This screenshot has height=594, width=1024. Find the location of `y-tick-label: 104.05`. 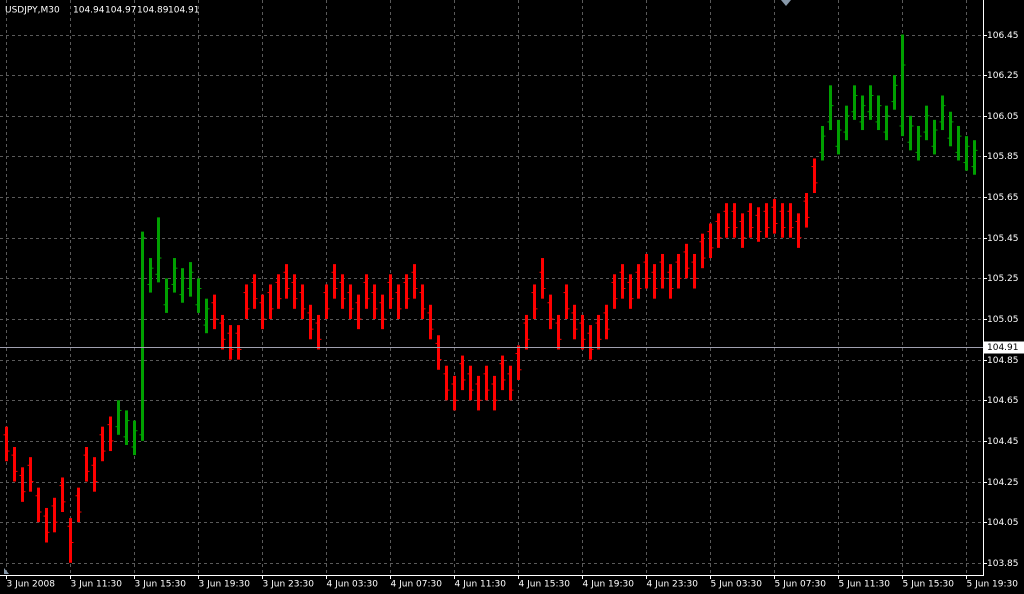

y-tick-label: 104.05 is located at coordinates (1003, 523).